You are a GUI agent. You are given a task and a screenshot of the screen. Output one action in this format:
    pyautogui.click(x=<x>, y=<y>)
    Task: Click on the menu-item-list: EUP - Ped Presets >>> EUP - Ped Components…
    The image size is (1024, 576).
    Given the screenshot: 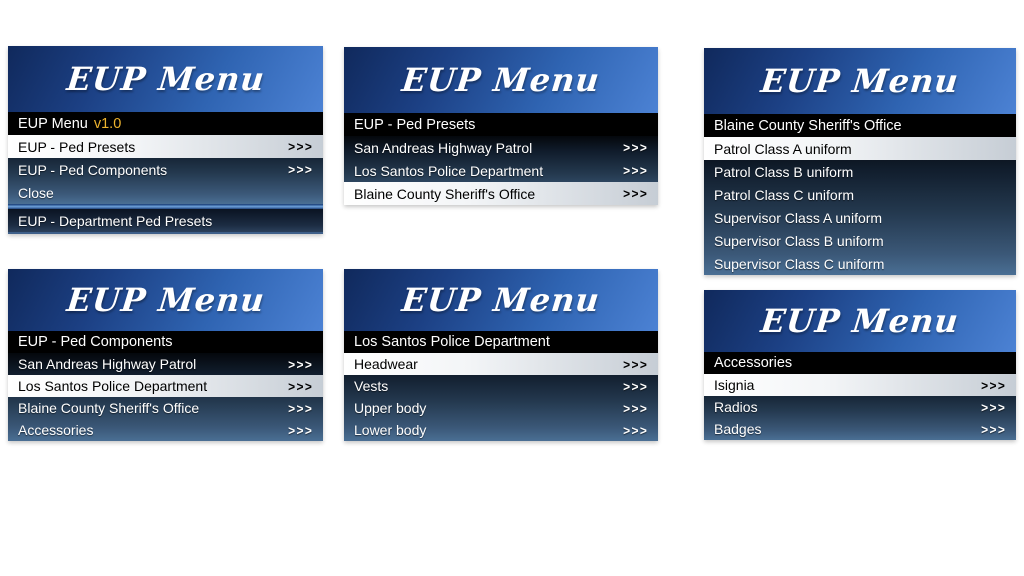 What is the action you would take?
    pyautogui.click(x=165, y=169)
    